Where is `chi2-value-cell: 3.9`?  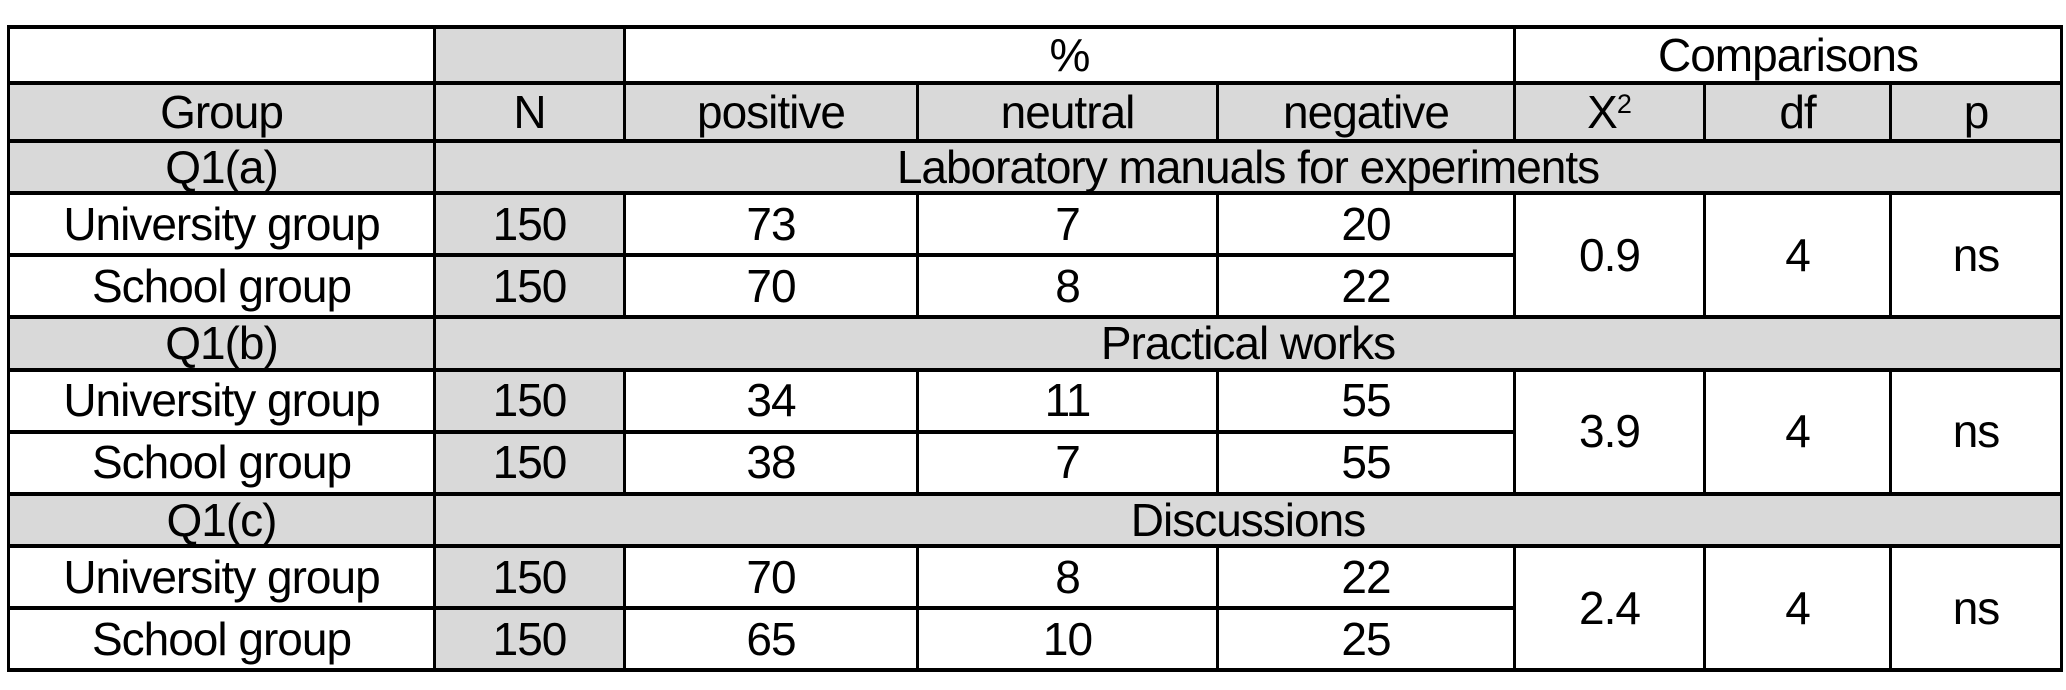 chi2-value-cell: 3.9 is located at coordinates (1609, 431).